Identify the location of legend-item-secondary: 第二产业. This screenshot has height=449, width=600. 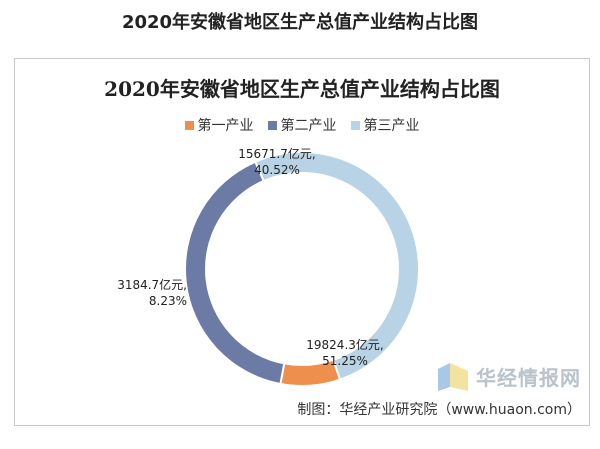
(302, 125).